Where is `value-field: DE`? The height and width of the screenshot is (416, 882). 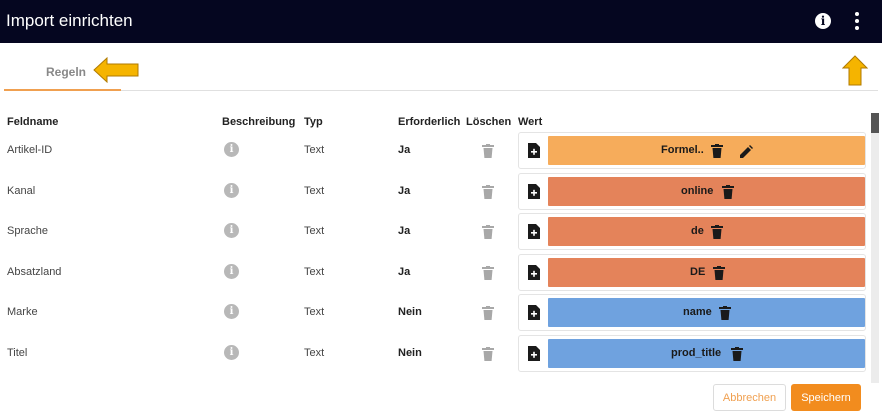
value-field: DE is located at coordinates (692, 272).